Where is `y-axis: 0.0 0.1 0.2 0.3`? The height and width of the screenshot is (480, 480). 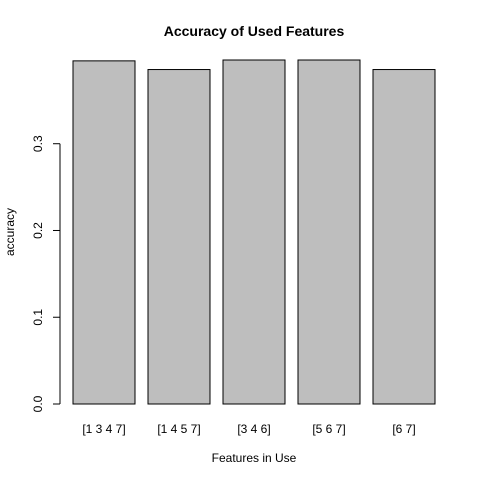 y-axis: 0.0 0.1 0.2 0.3 is located at coordinates (45, 273).